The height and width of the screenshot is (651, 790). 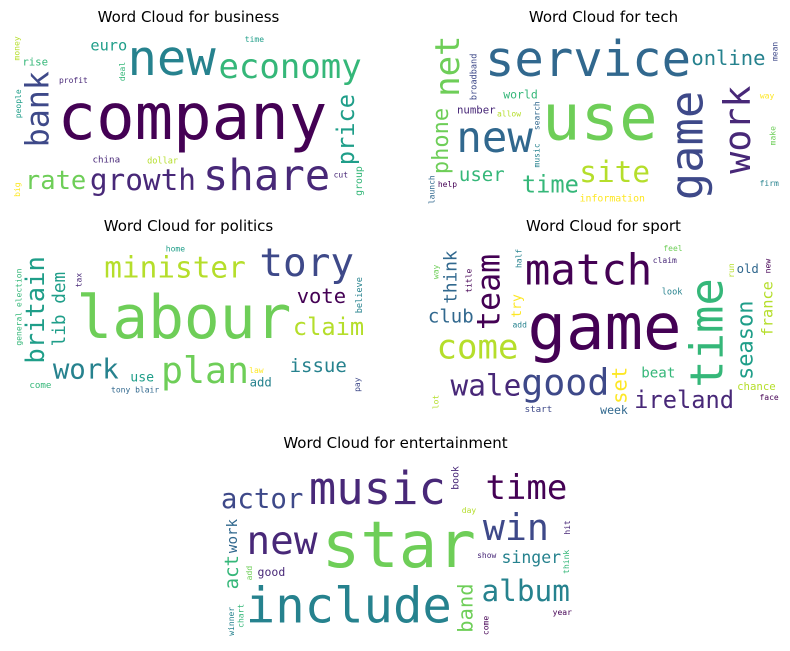 I want to click on word-try: try, so click(x=517, y=306).